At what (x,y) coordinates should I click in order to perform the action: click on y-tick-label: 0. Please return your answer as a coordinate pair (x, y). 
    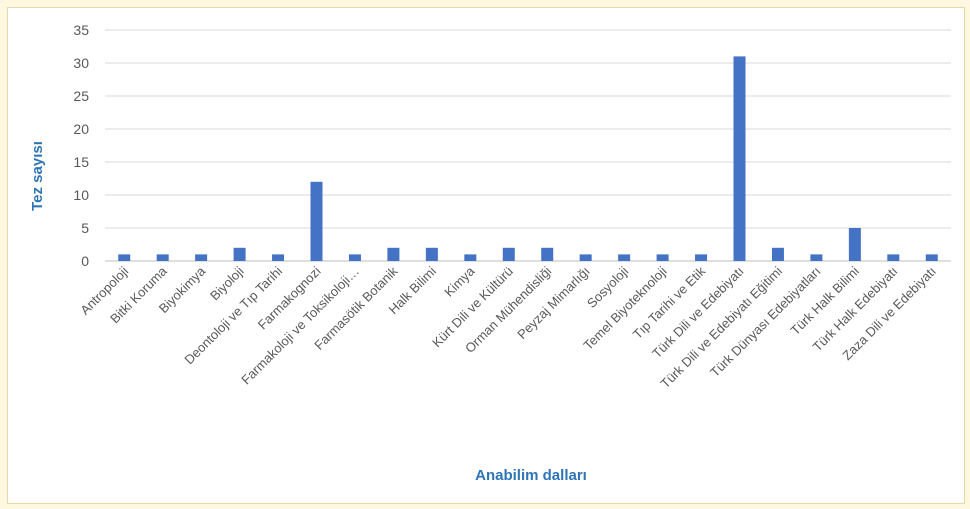
    Looking at the image, I should click on (85, 261).